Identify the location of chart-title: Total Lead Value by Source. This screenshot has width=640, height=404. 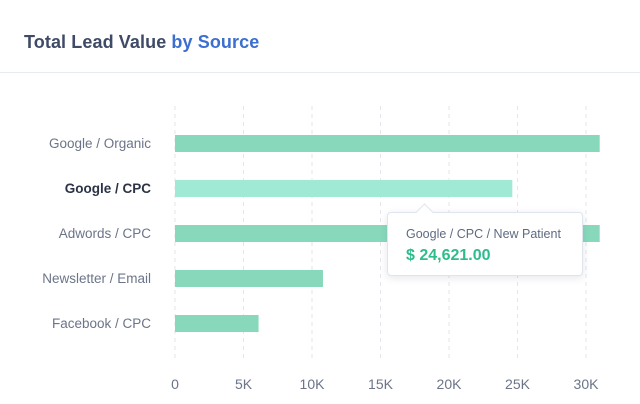
(141, 42).